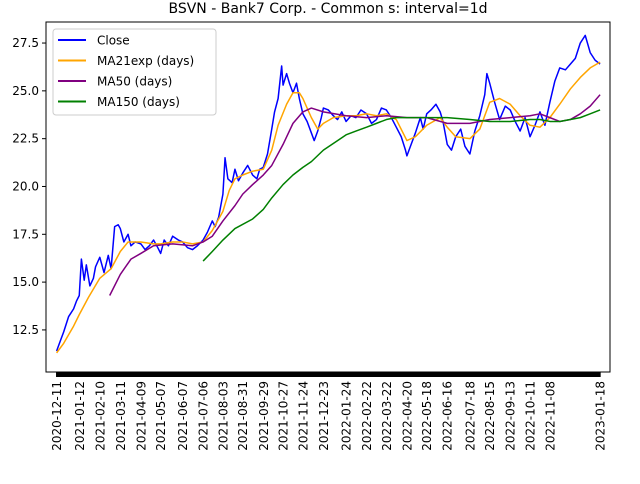  I want to click on y-tick-label: 27.5, so click(25, 43).